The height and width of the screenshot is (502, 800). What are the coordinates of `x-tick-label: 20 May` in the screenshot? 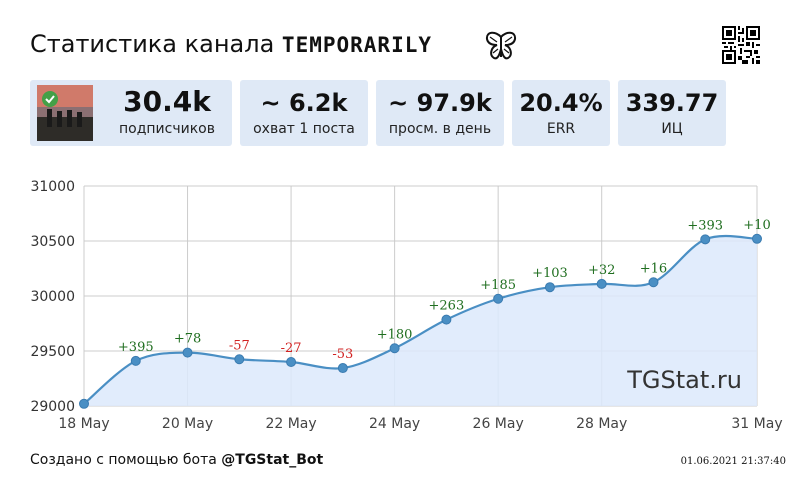 It's located at (187, 424).